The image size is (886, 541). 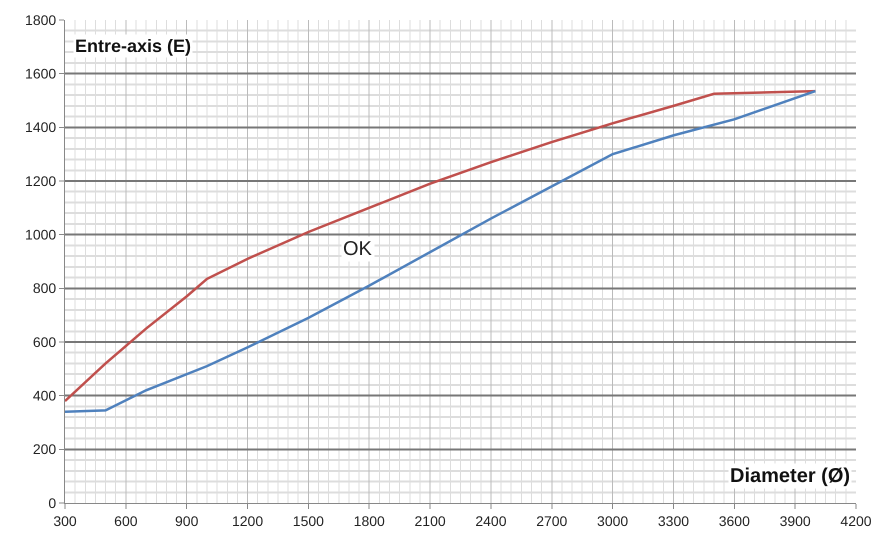 I want to click on y-tick-label: 0, so click(x=52, y=502).